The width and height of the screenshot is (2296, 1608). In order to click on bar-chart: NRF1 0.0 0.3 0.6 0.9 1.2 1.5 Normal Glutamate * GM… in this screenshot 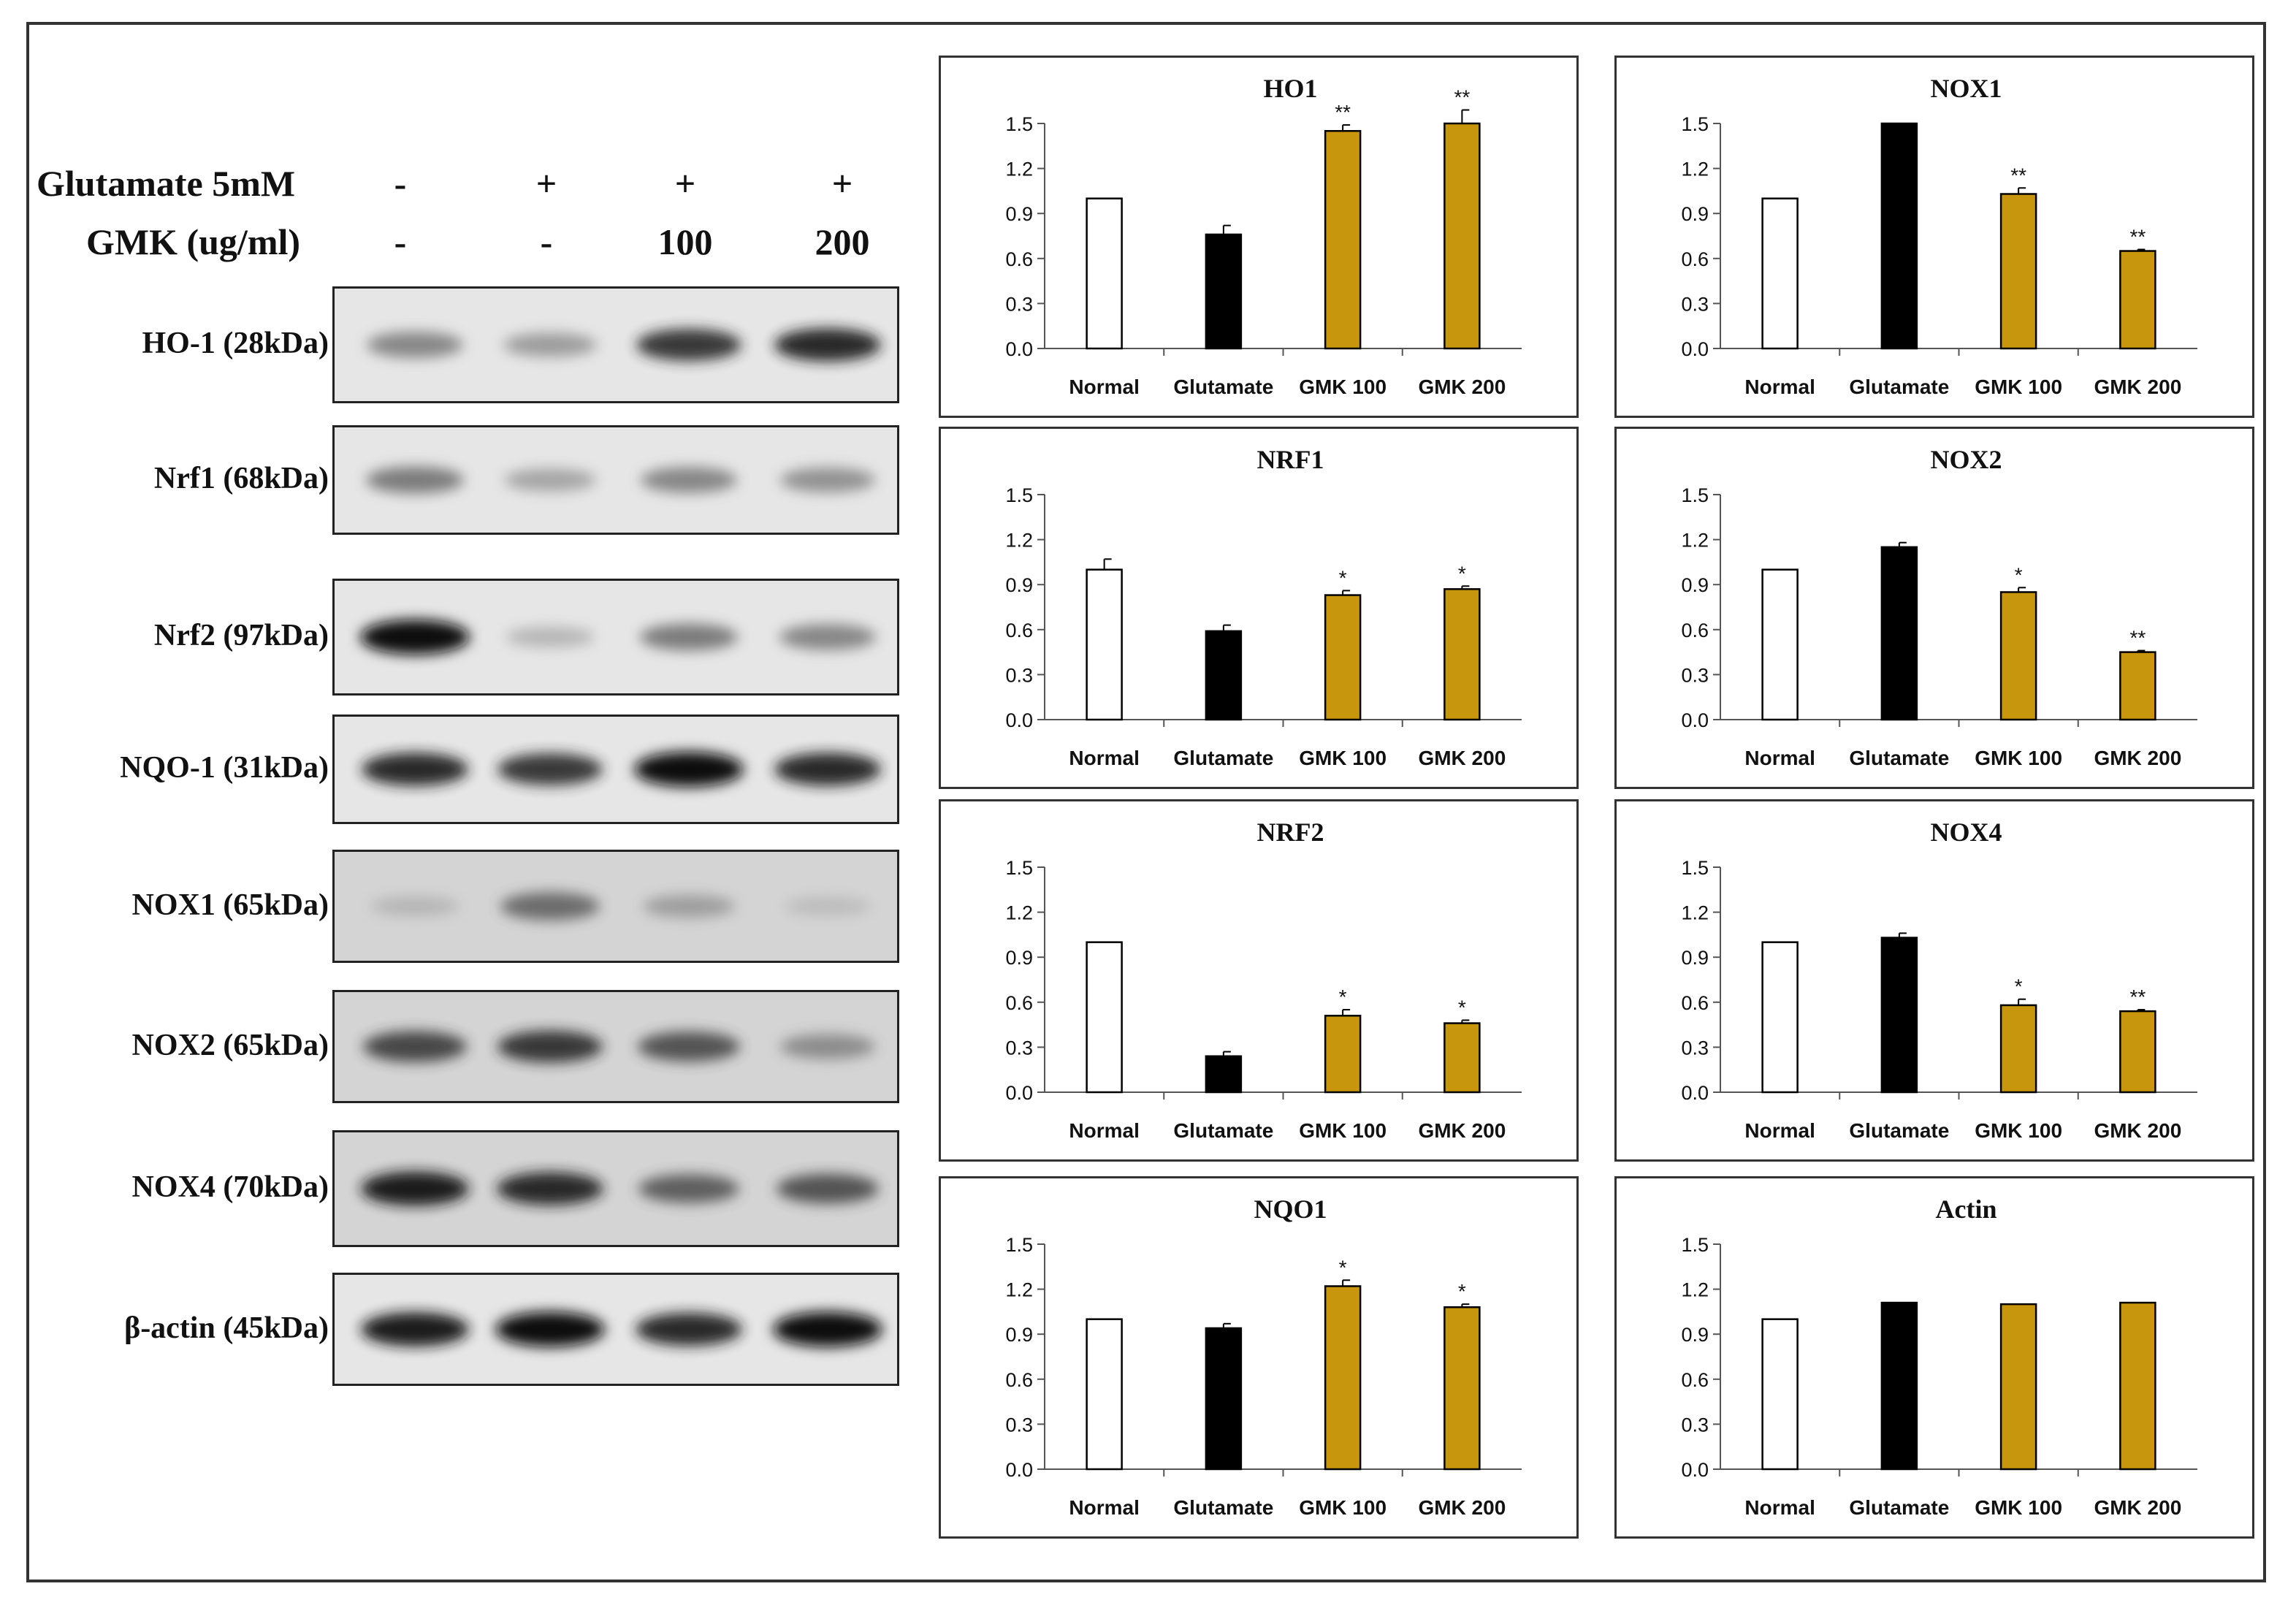, I will do `click(1263, 607)`.